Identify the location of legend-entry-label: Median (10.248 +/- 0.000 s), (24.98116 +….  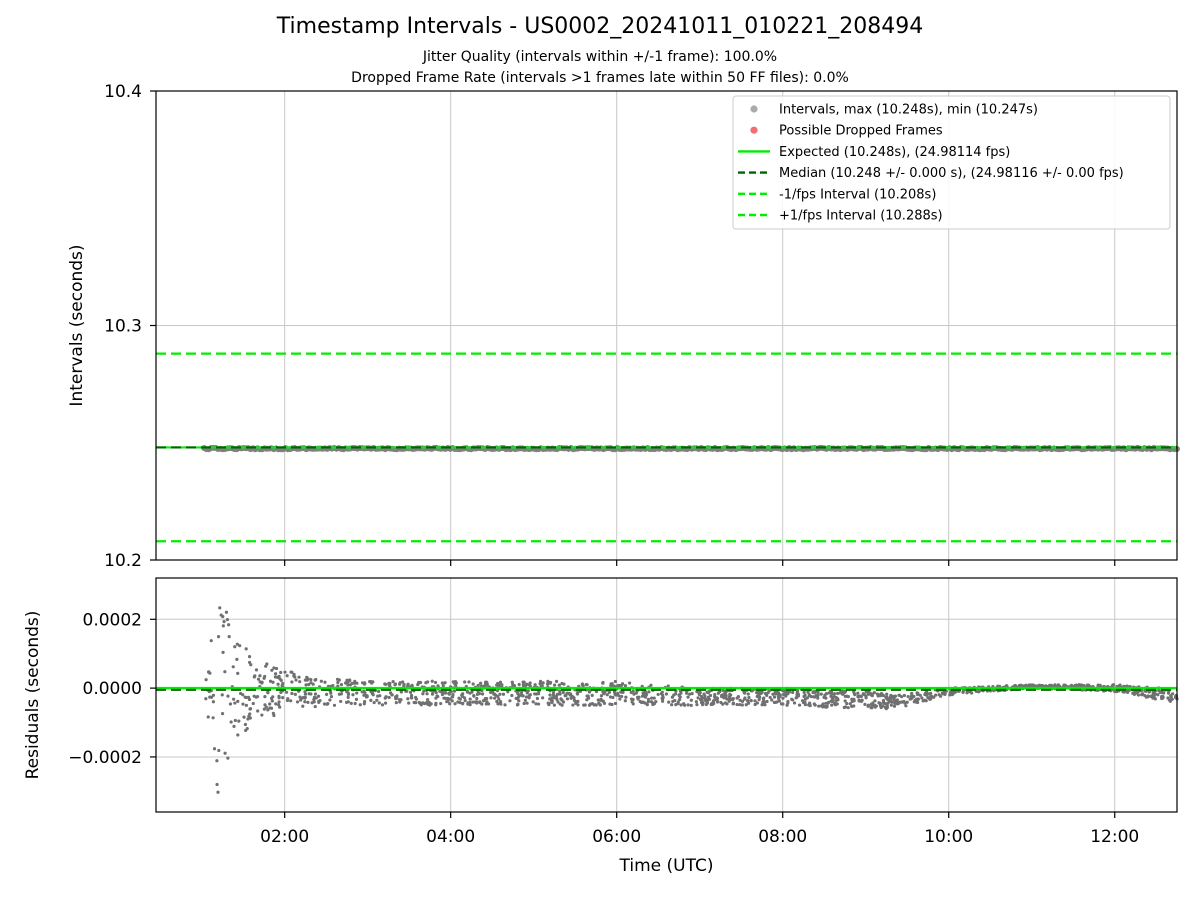
(951, 173).